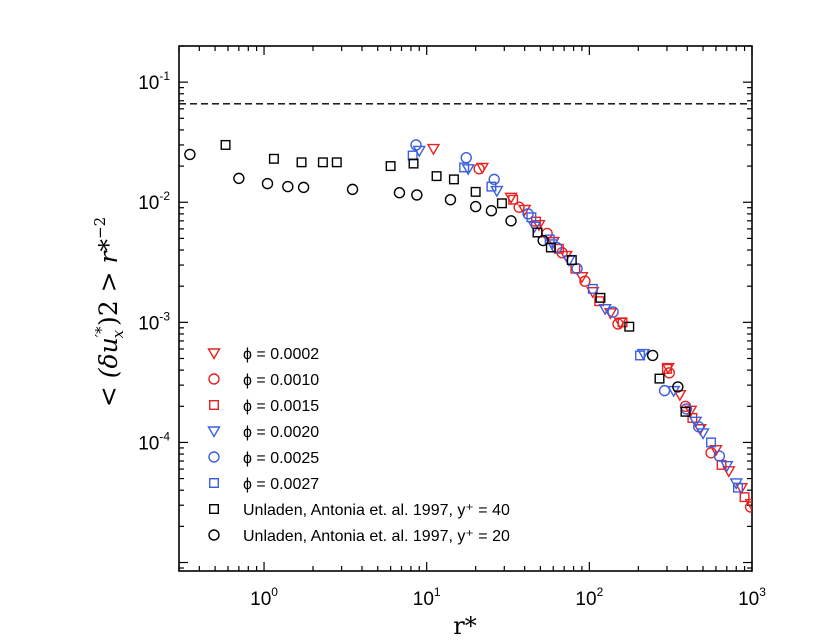 This screenshot has width=830, height=641. What do you see at coordinates (752, 597) in the screenshot?
I see `x-tick-label: 10³` at bounding box center [752, 597].